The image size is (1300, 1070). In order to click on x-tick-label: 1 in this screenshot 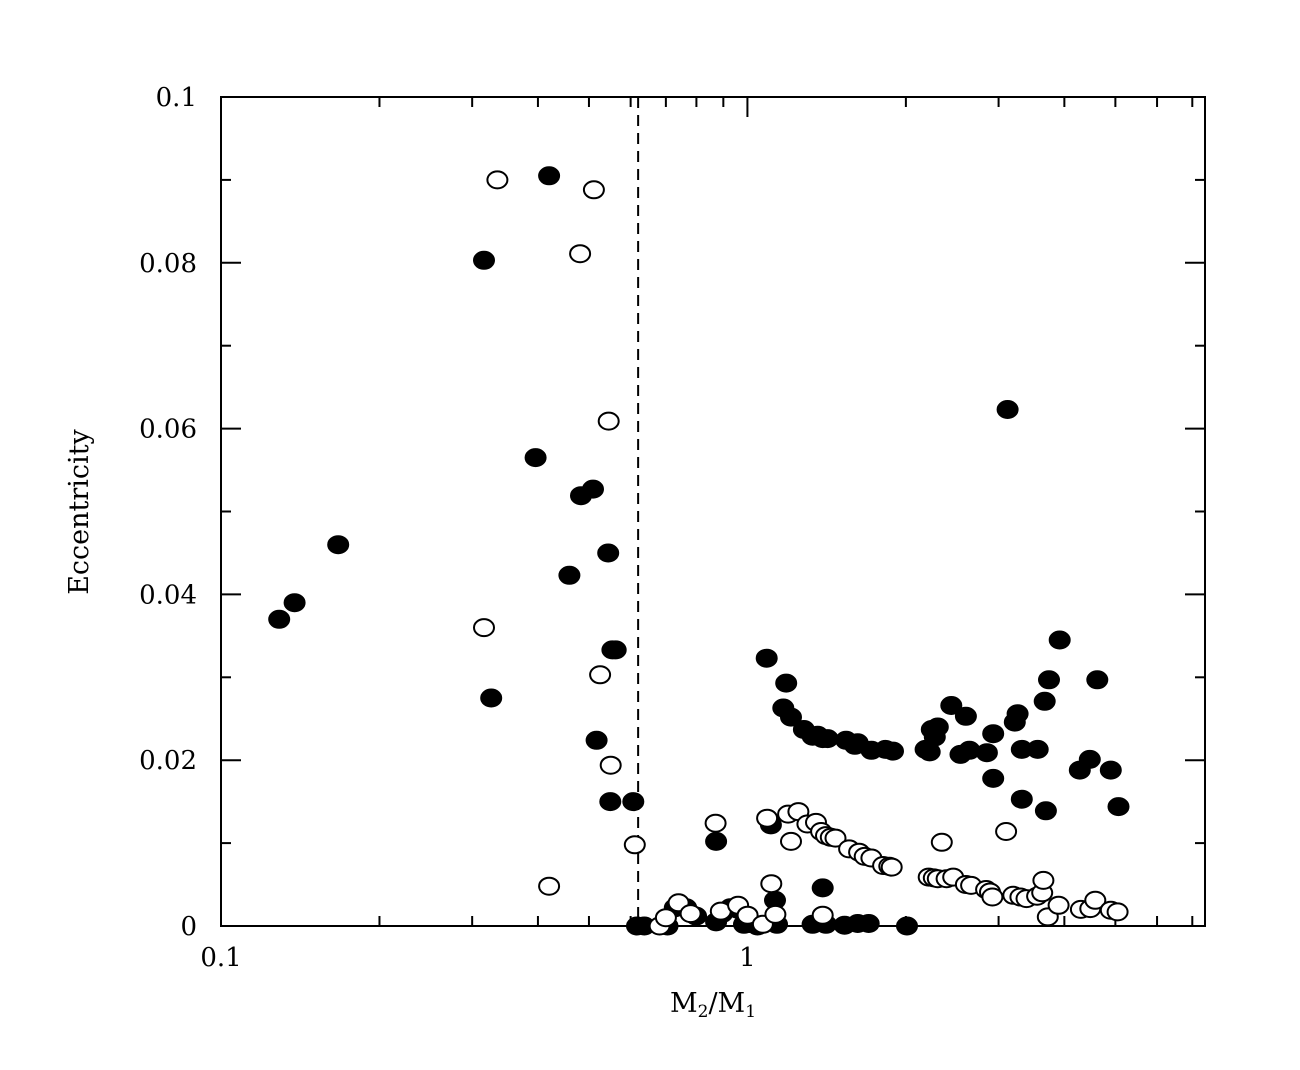, I will do `click(747, 958)`.